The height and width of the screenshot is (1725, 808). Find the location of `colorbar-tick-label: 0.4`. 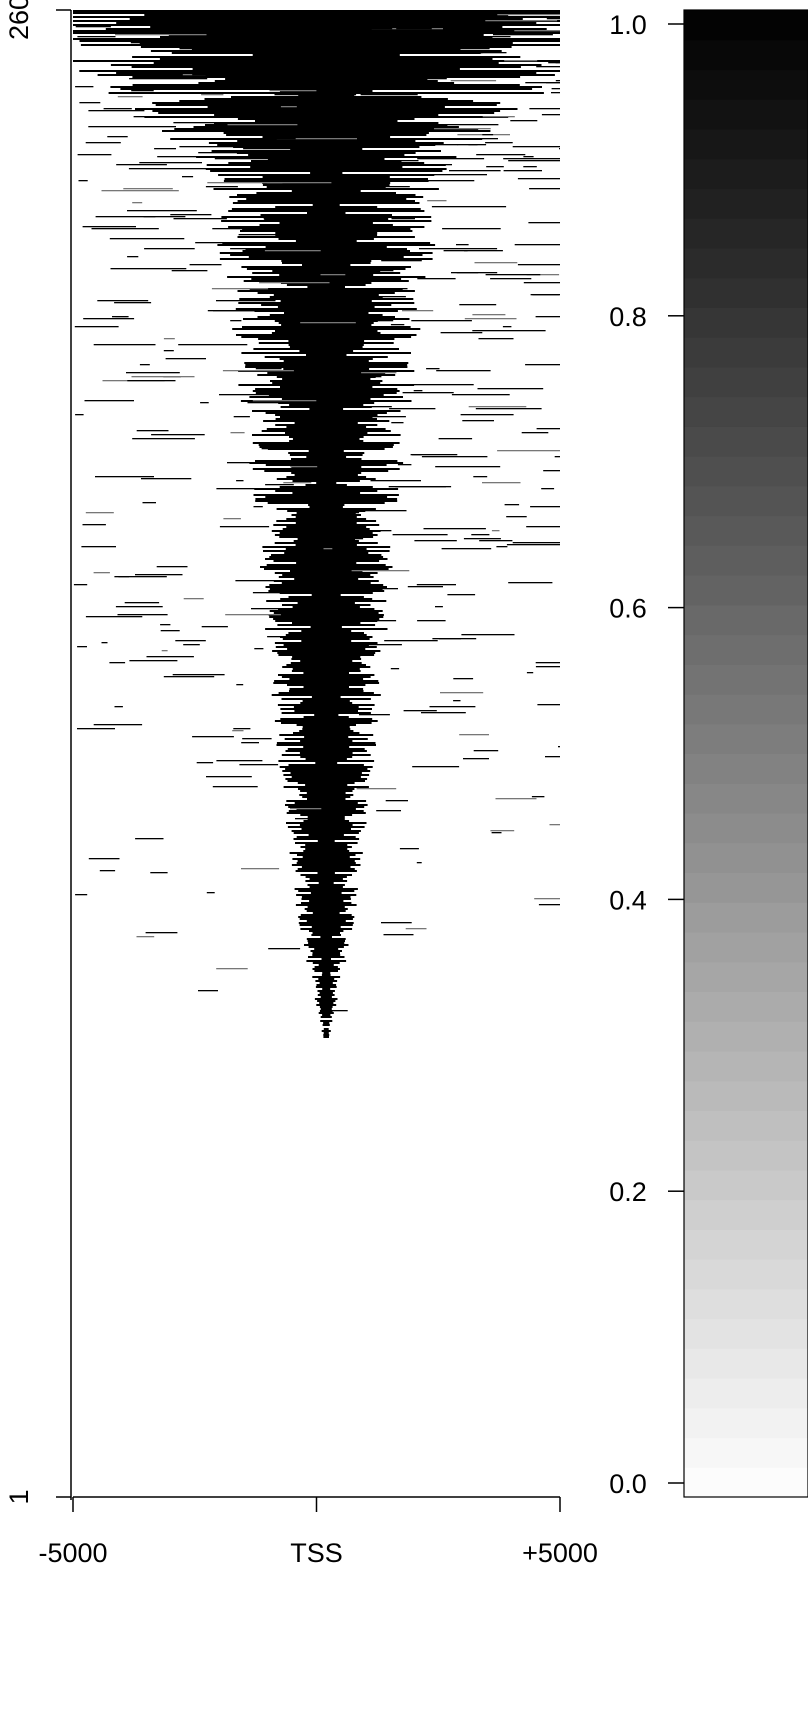

colorbar-tick-label: 0.4 is located at coordinates (628, 900).